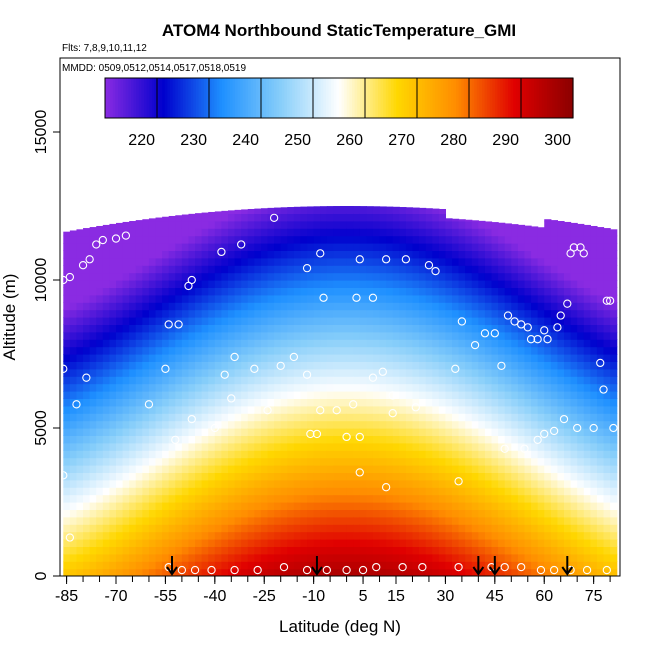  What do you see at coordinates (339, 98) in the screenshot?
I see `colorbar` at bounding box center [339, 98].